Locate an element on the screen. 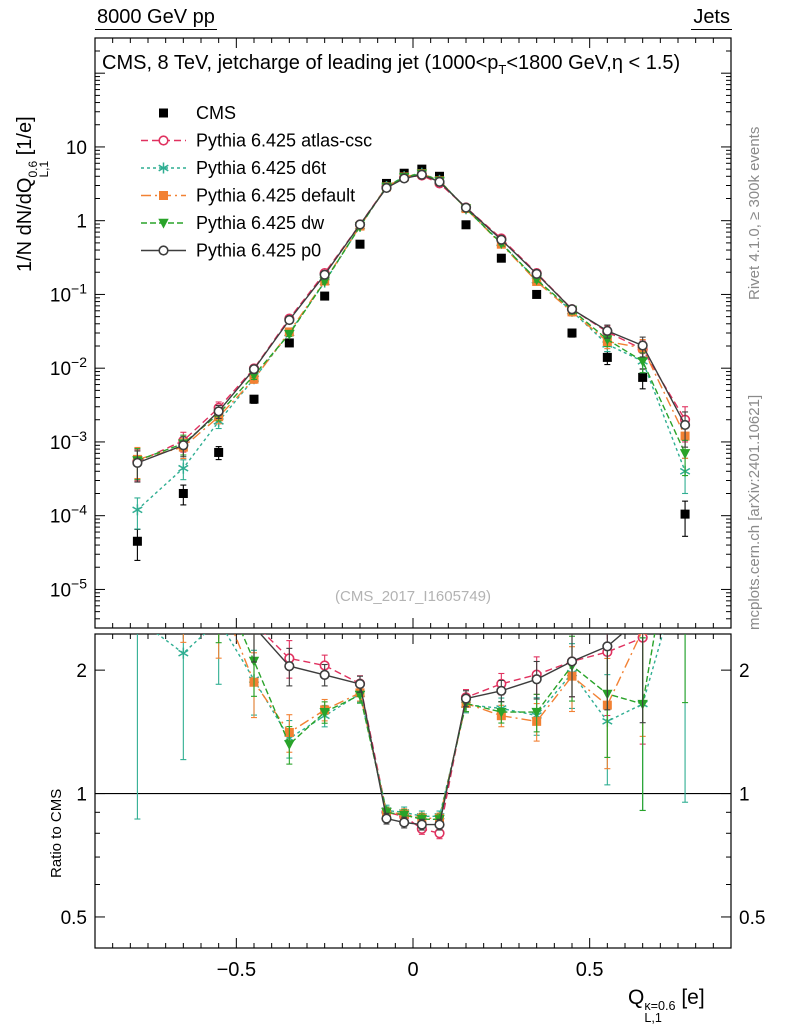 The image size is (786, 1024). svg-text: 0 is located at coordinates (412, 970).